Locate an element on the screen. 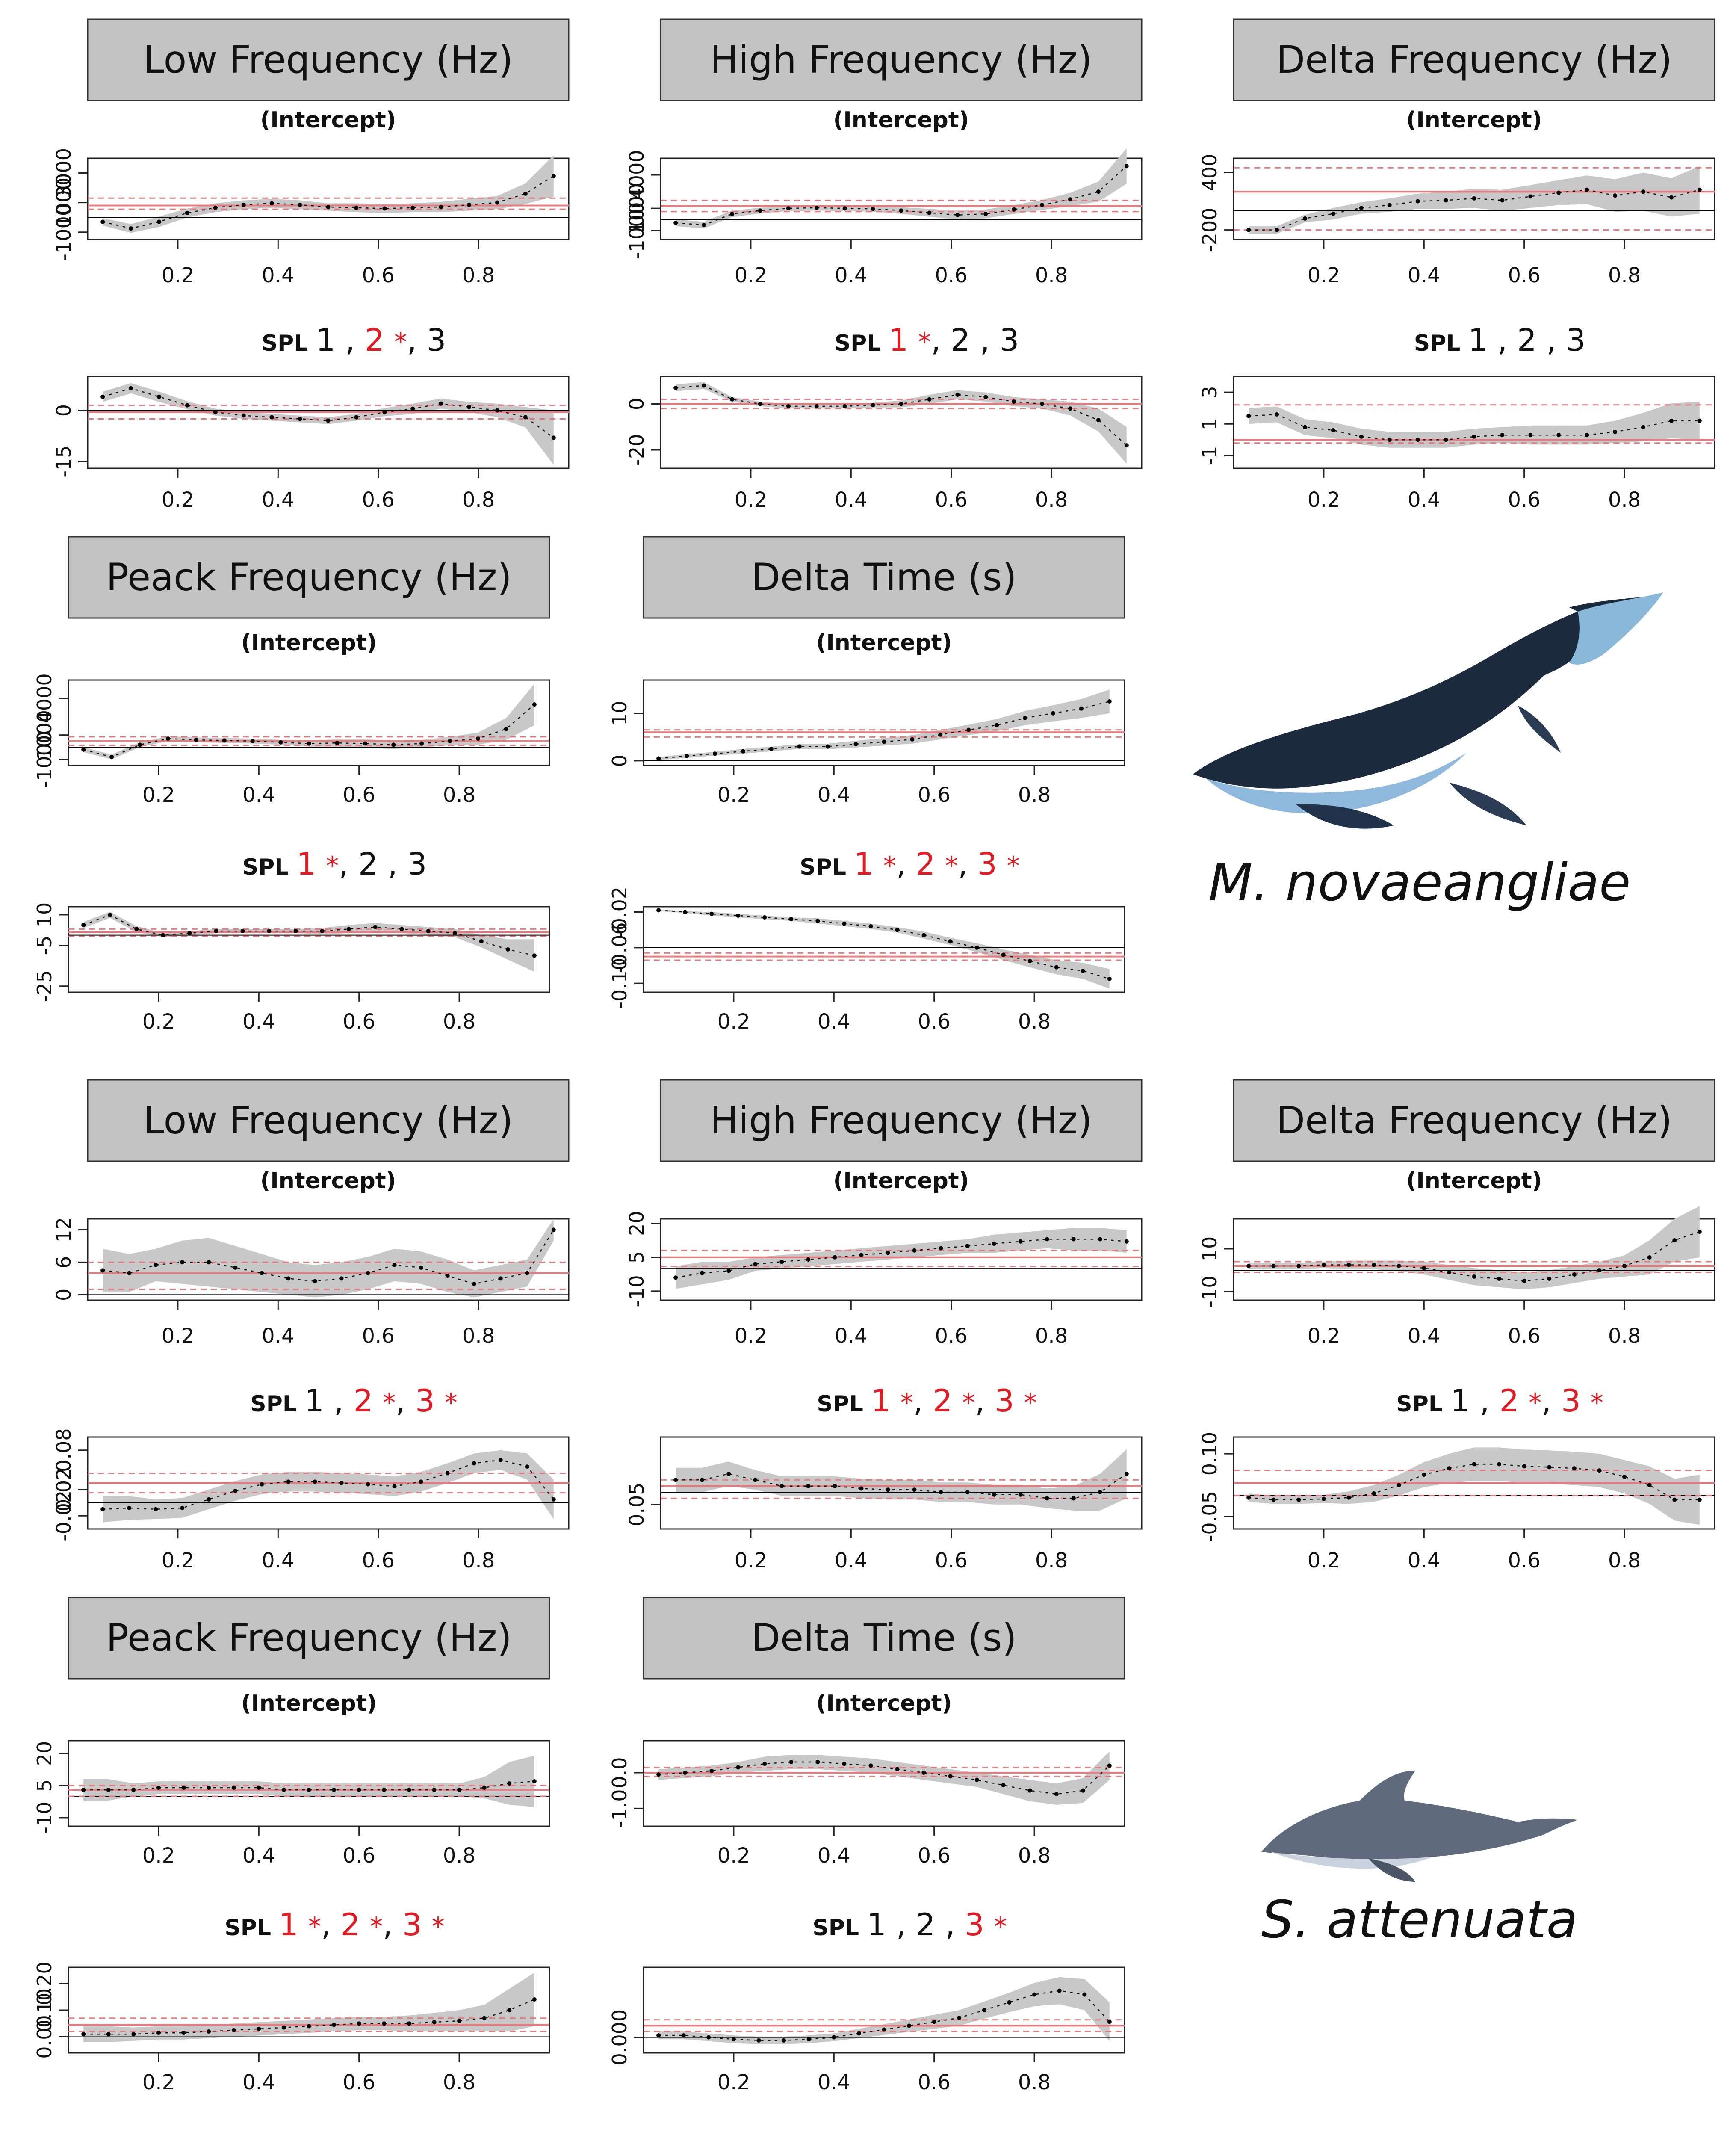 Image resolution: width=1736 pixels, height=2132 pixels. sp1-var2-spl-estimate-point is located at coordinates (1624, 1476).